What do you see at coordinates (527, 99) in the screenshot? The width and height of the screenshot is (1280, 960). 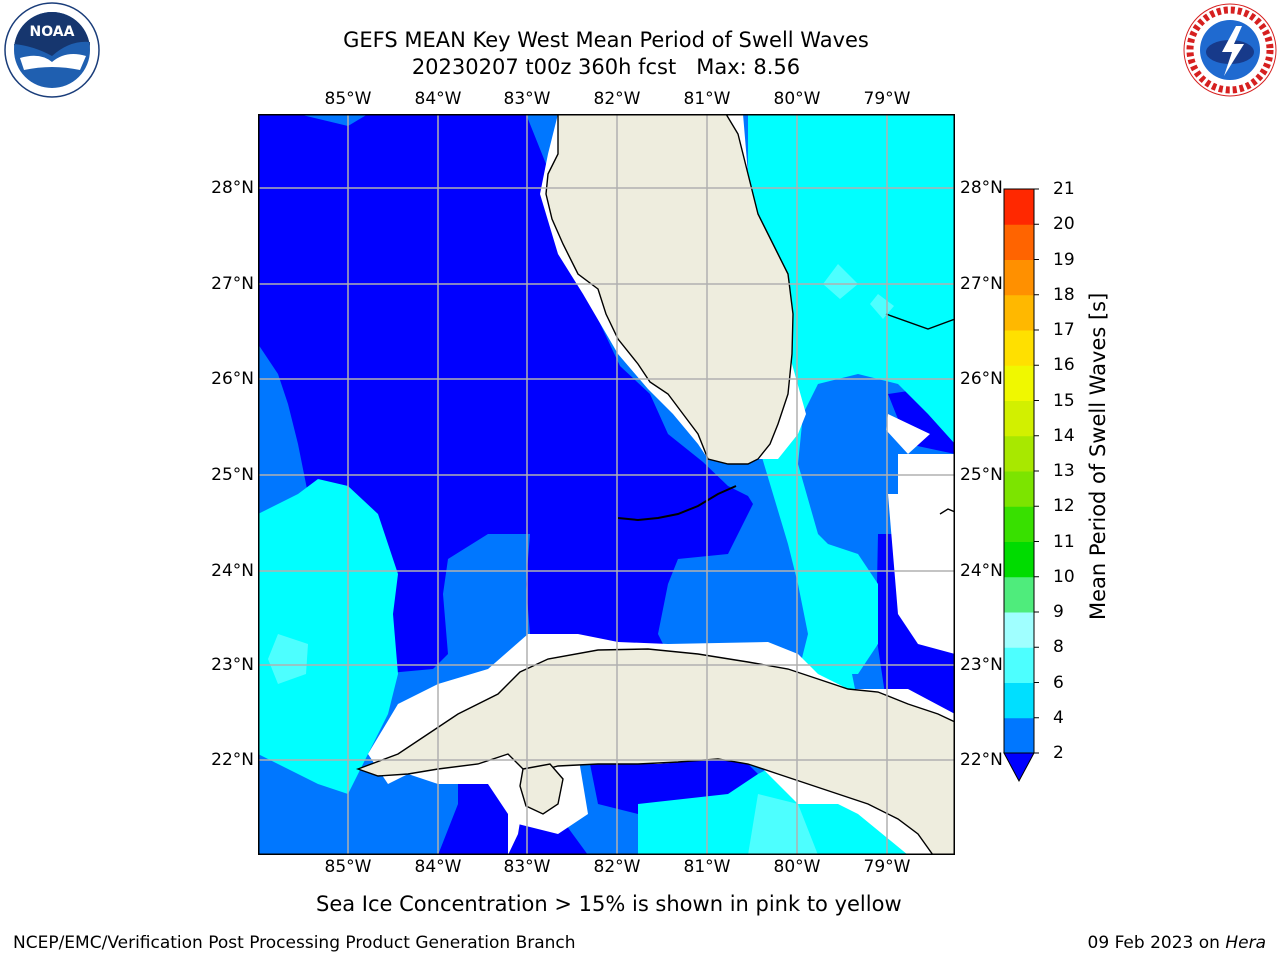 I see `lon-label-top: 83°W` at bounding box center [527, 99].